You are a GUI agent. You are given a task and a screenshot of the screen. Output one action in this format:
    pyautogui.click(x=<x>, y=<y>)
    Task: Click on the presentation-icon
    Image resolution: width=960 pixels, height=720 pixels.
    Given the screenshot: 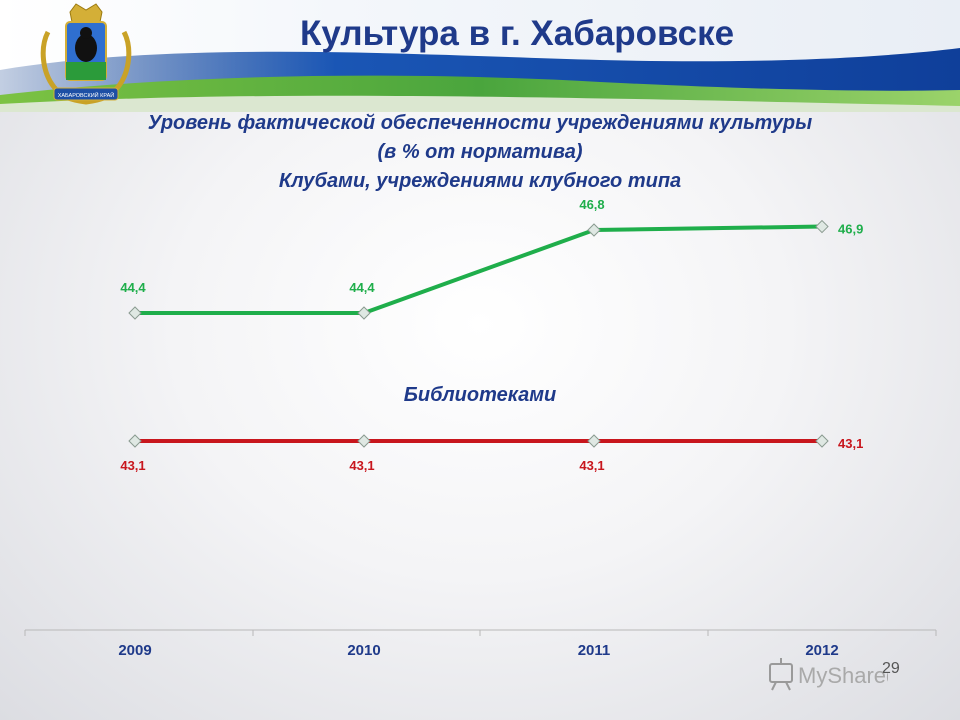 What is the action you would take?
    pyautogui.click(x=781, y=673)
    